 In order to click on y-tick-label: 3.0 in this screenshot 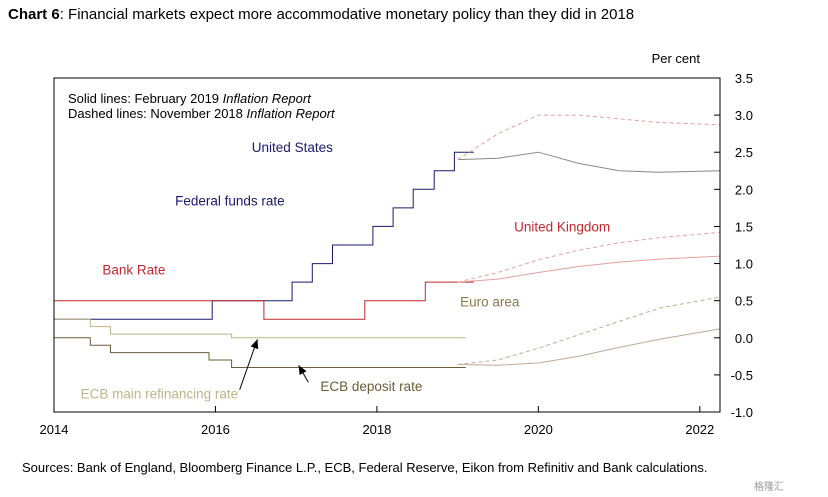, I will do `click(744, 115)`.